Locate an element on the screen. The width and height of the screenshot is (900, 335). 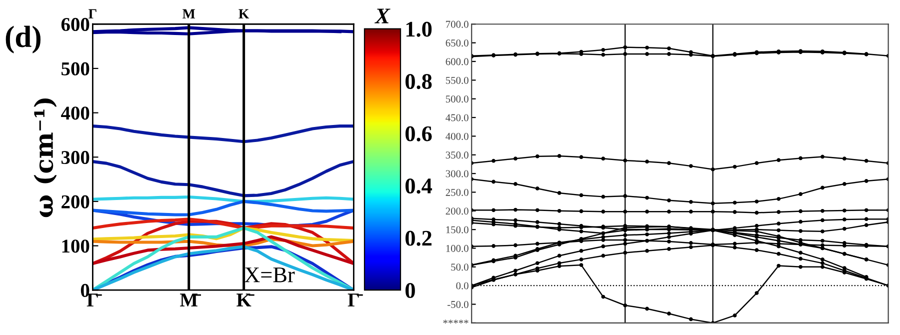
y-tick-label: 300.0 is located at coordinates (457, 174).